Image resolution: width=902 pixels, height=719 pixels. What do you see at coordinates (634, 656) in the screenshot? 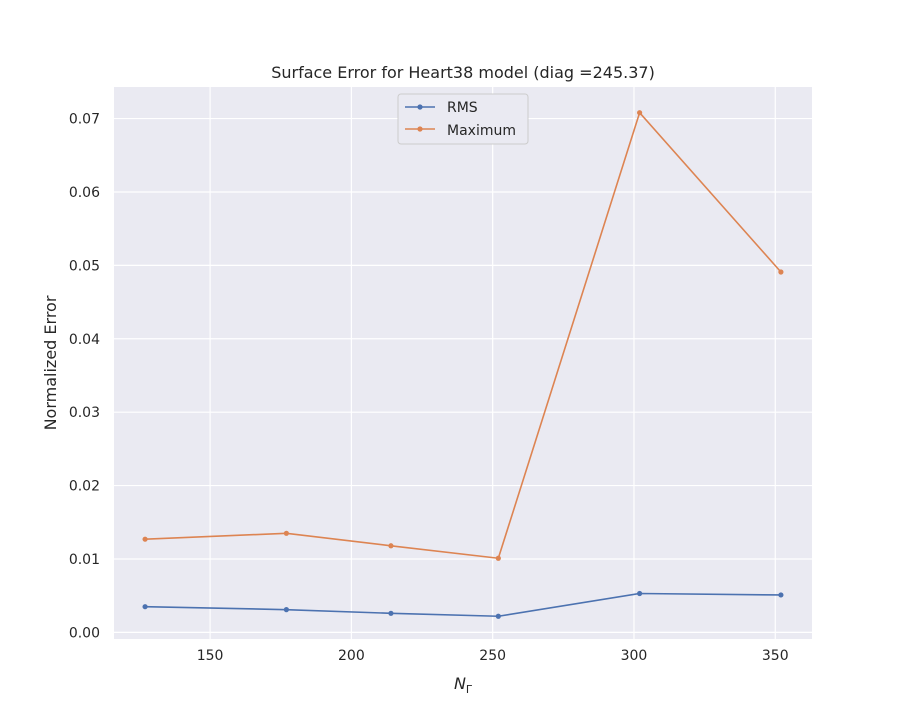
I see `x-tick-label: 300` at bounding box center [634, 656].